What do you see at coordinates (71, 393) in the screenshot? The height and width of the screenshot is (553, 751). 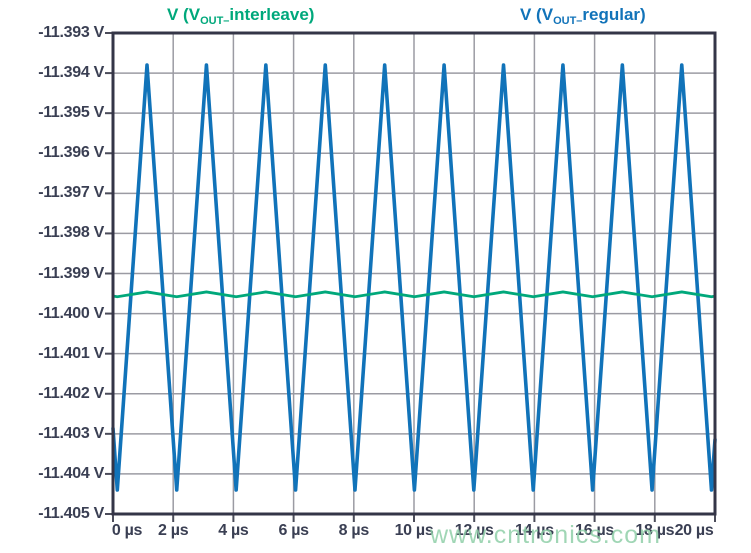 I see `y-tick-label: -11.402 V` at bounding box center [71, 393].